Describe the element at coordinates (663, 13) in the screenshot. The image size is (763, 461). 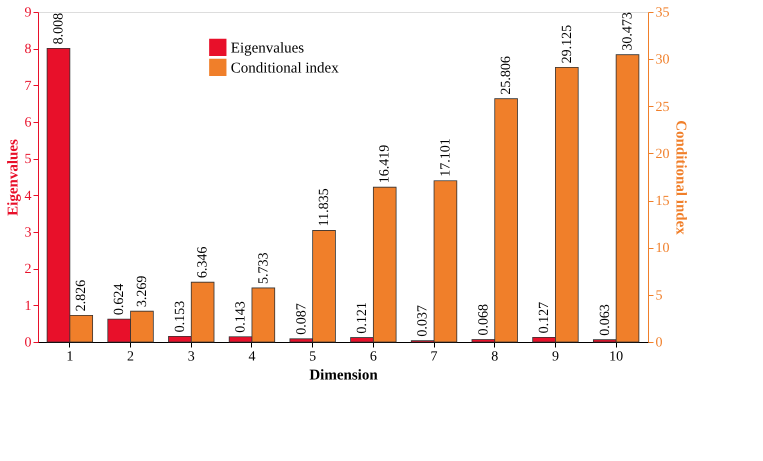
I see `y2-tick-label: 35` at that location.